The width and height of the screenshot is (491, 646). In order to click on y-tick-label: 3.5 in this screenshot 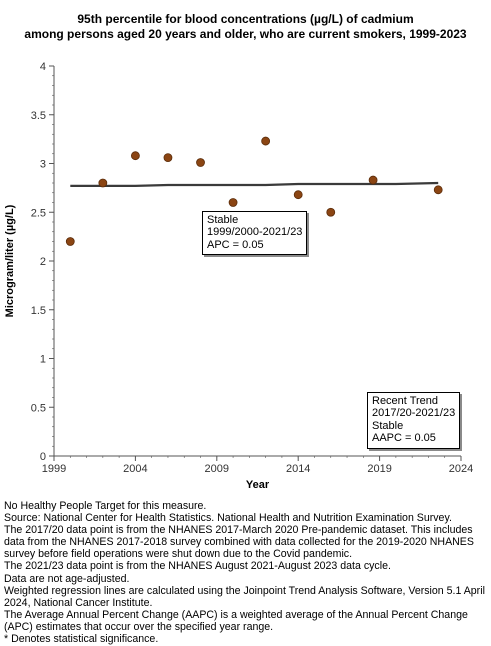, I will do `click(38, 116)`.